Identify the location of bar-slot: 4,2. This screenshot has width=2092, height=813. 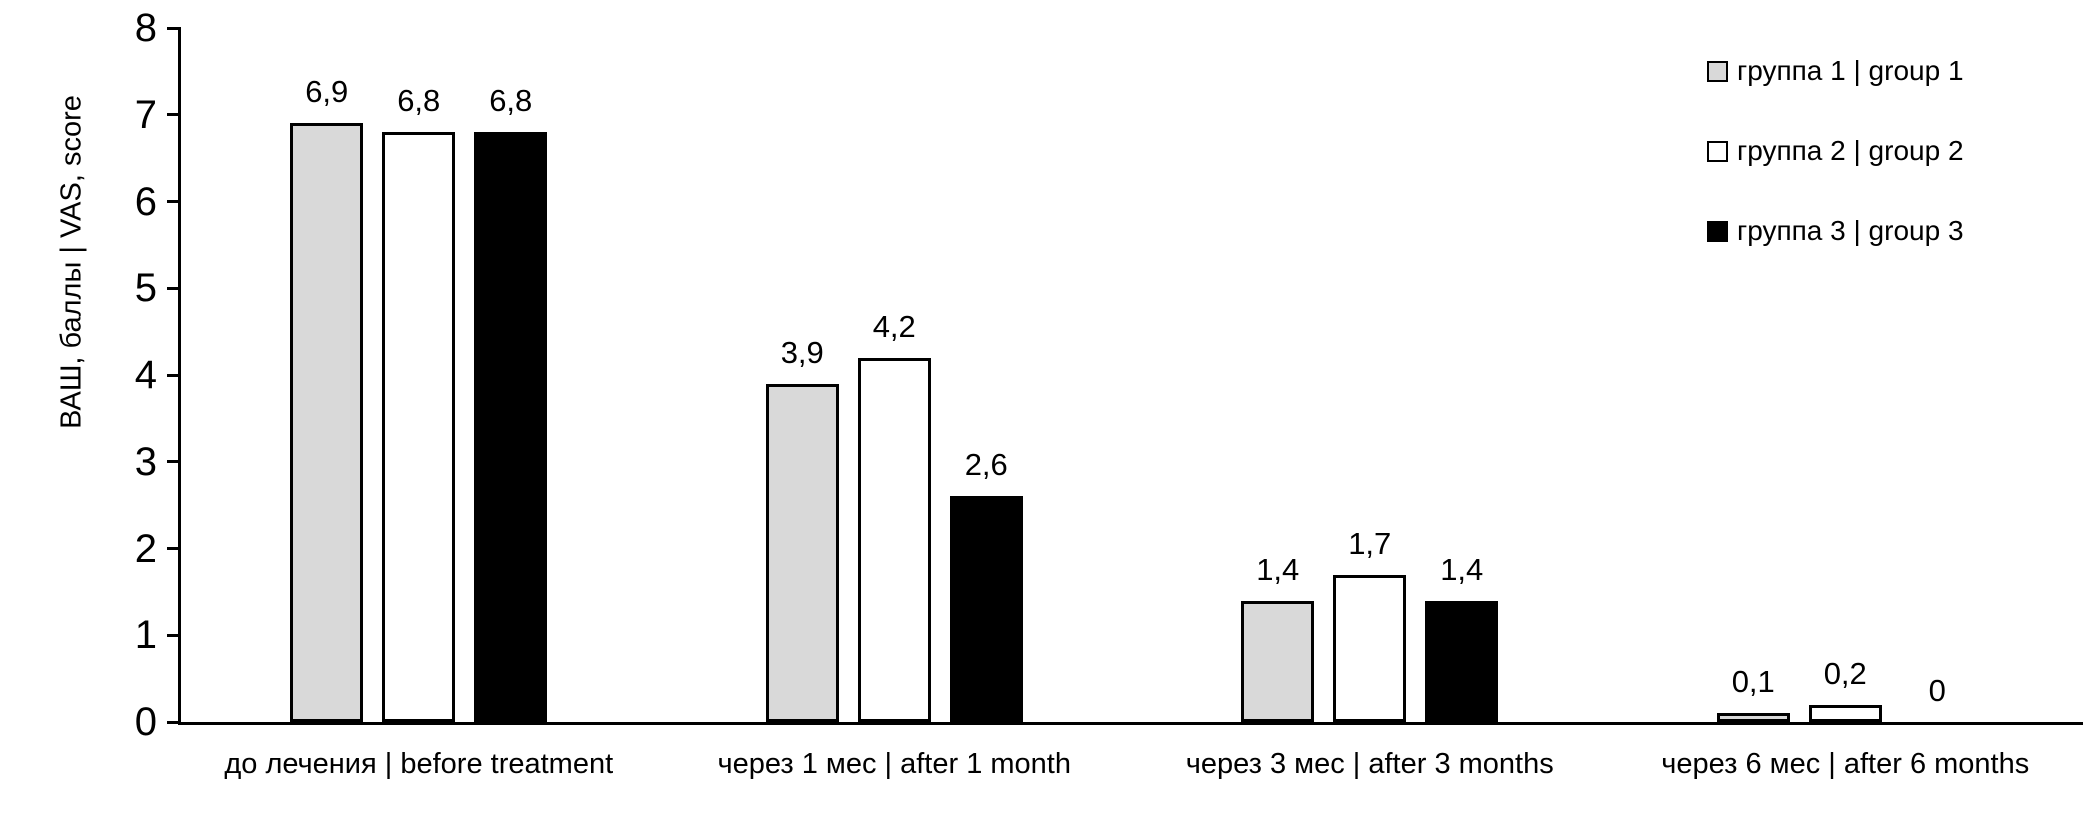
(894, 375).